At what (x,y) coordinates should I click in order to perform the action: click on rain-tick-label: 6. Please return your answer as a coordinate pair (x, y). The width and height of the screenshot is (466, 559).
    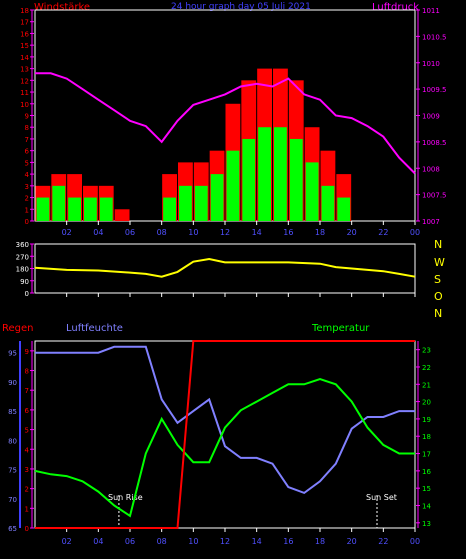
    Looking at the image, I should click on (27, 411).